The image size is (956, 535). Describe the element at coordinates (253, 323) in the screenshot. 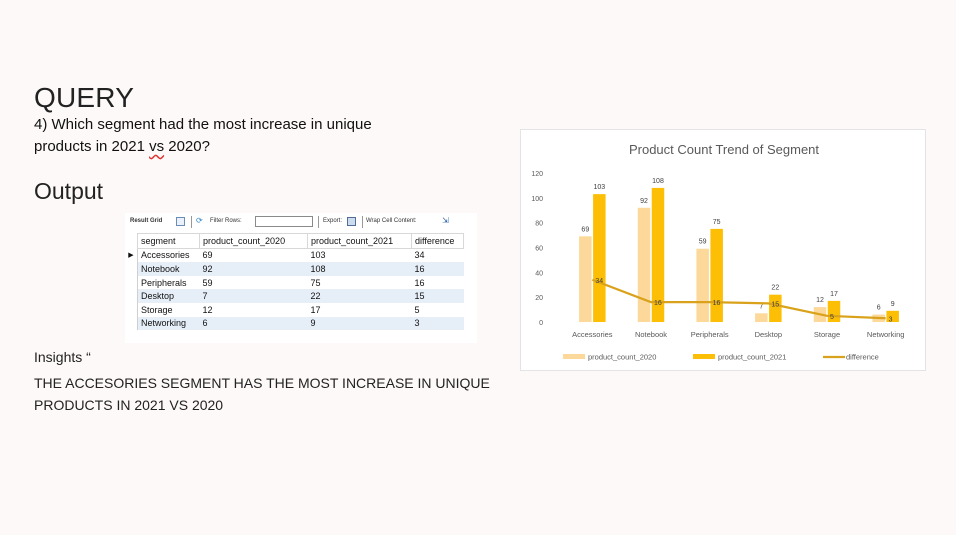

I see `table-cell: 6` at that location.